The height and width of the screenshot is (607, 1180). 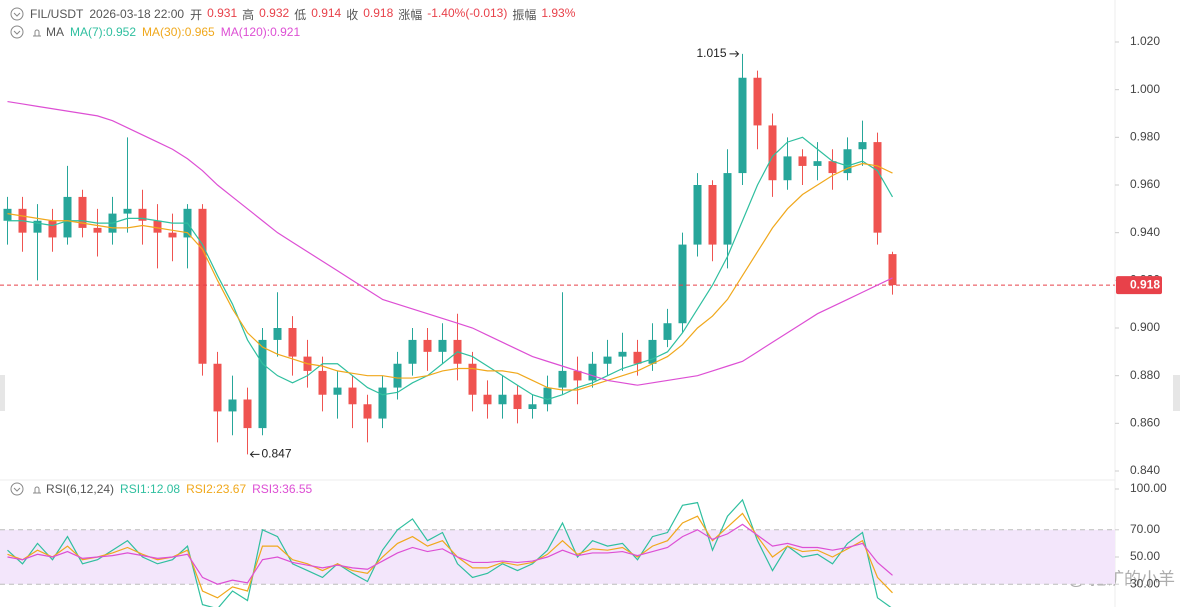 I want to click on last-price-label: 0.918, so click(x=1145, y=284).